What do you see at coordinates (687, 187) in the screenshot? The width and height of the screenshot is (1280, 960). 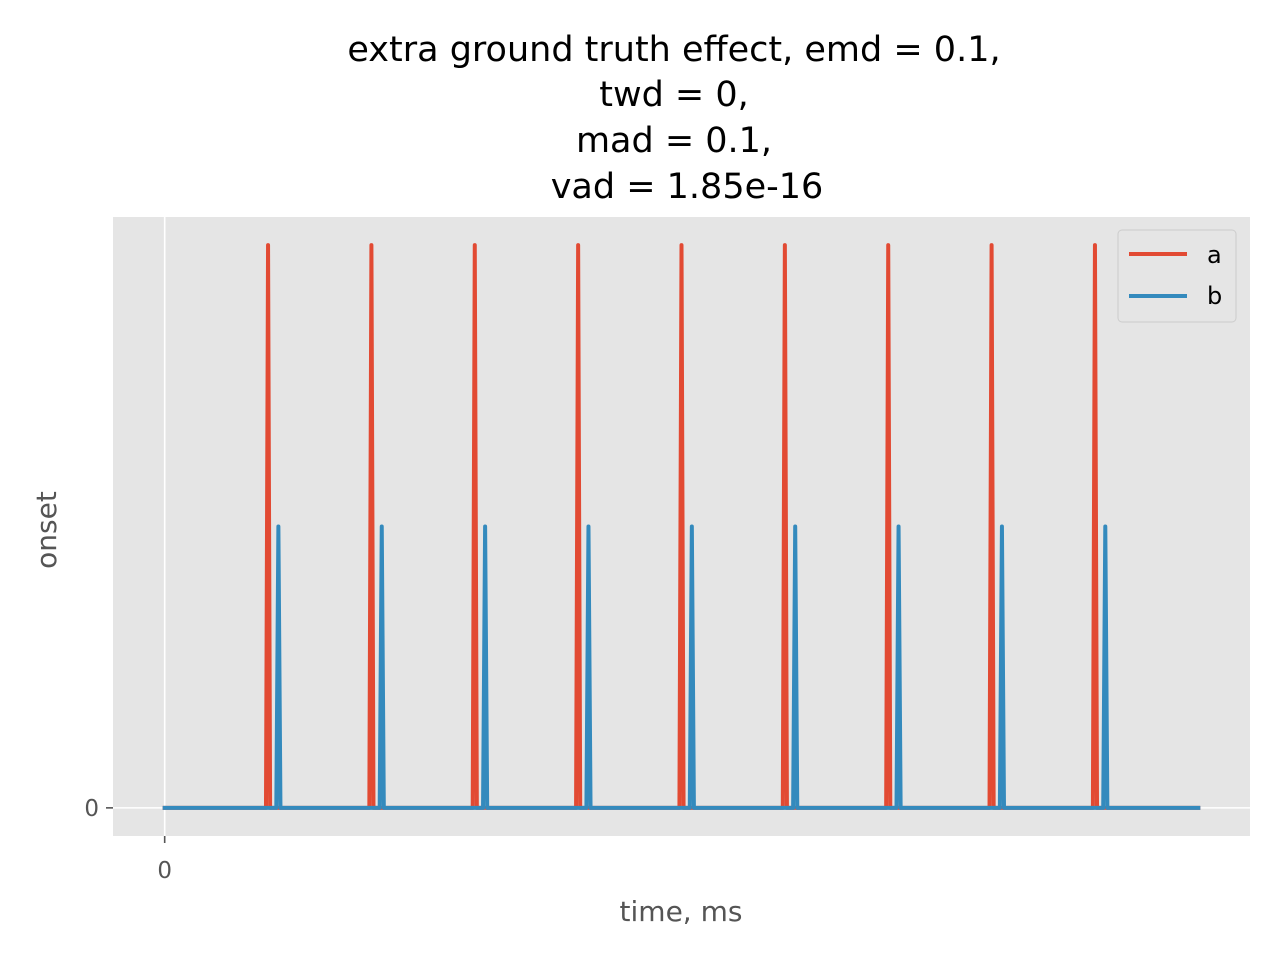 I see `chart-title-line-4: vad = 1.85e-16` at bounding box center [687, 187].